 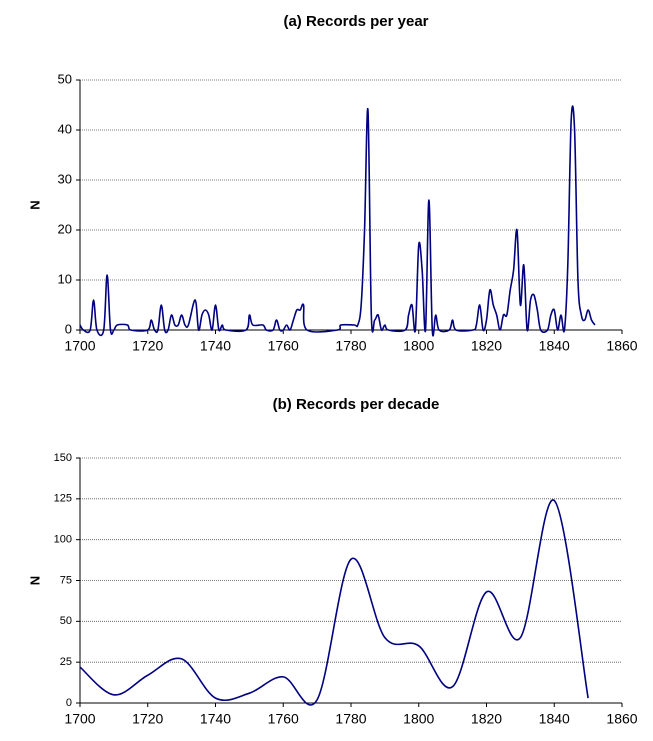 I want to click on y-tick-label: 75, so click(x=66, y=580).